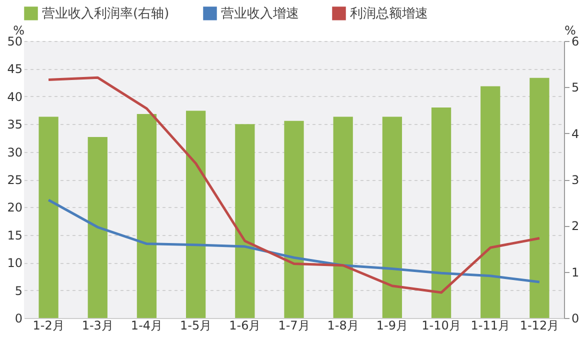 The width and height of the screenshot is (587, 337). What do you see at coordinates (576, 272) in the screenshot?
I see `y2-tick-label: 1` at bounding box center [576, 272].